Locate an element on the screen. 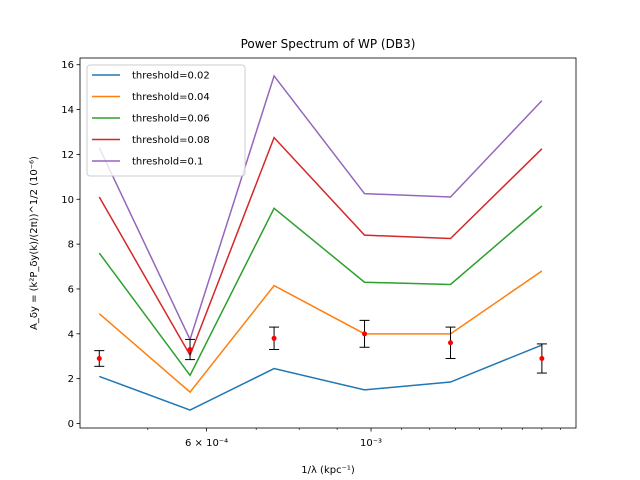 The height and width of the screenshot is (480, 640). y-tick-label: 6 is located at coordinates (71, 289).